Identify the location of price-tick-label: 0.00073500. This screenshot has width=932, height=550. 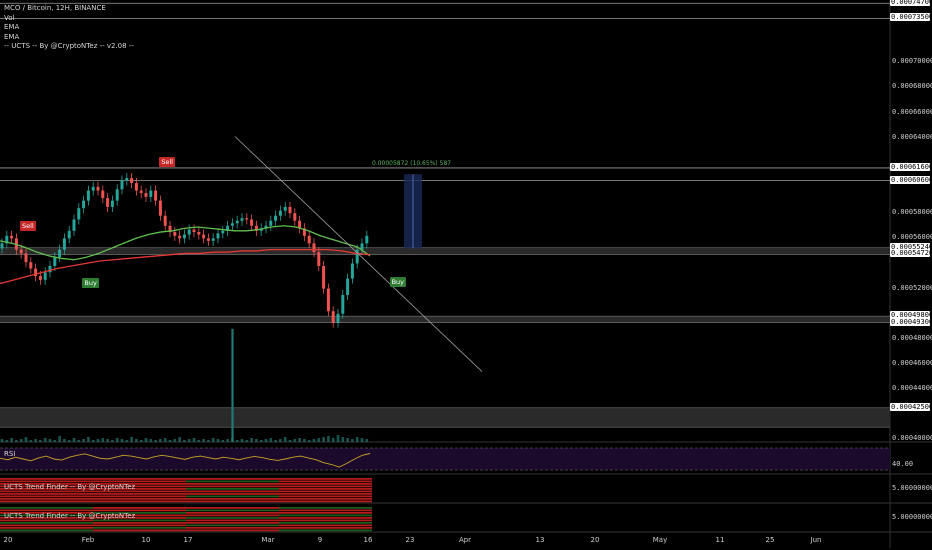
(911, 17).